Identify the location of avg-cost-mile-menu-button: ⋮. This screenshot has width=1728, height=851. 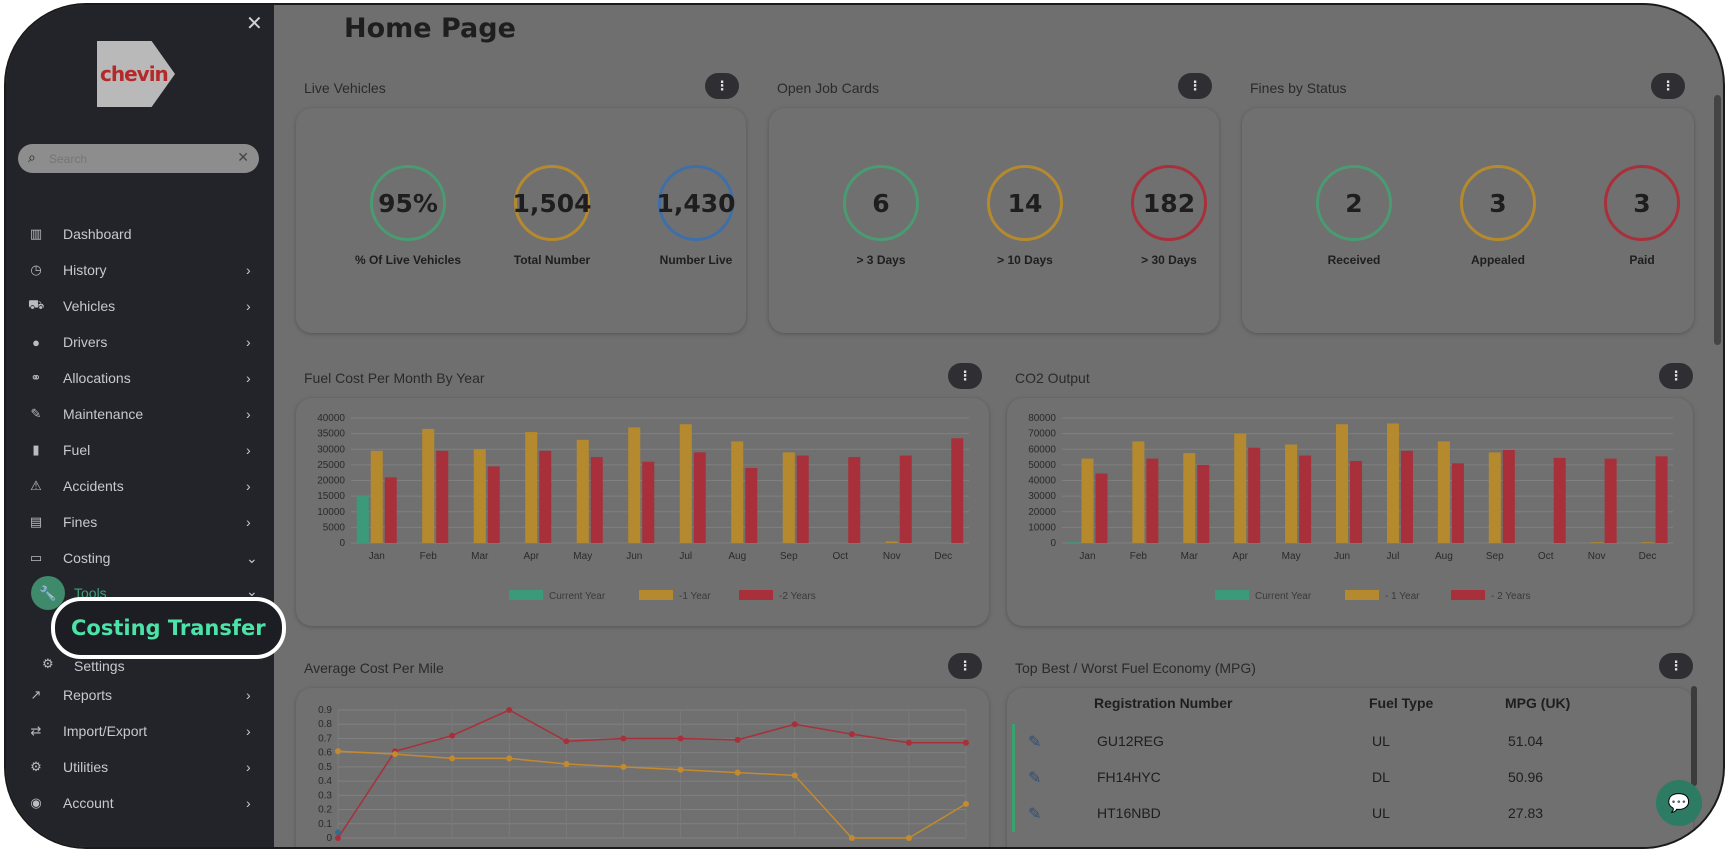
(965, 666).